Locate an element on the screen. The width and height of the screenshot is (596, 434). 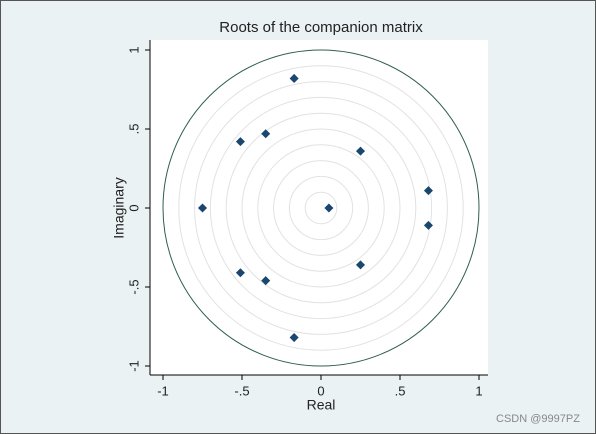
x-axis-label: Real is located at coordinates (321, 405).